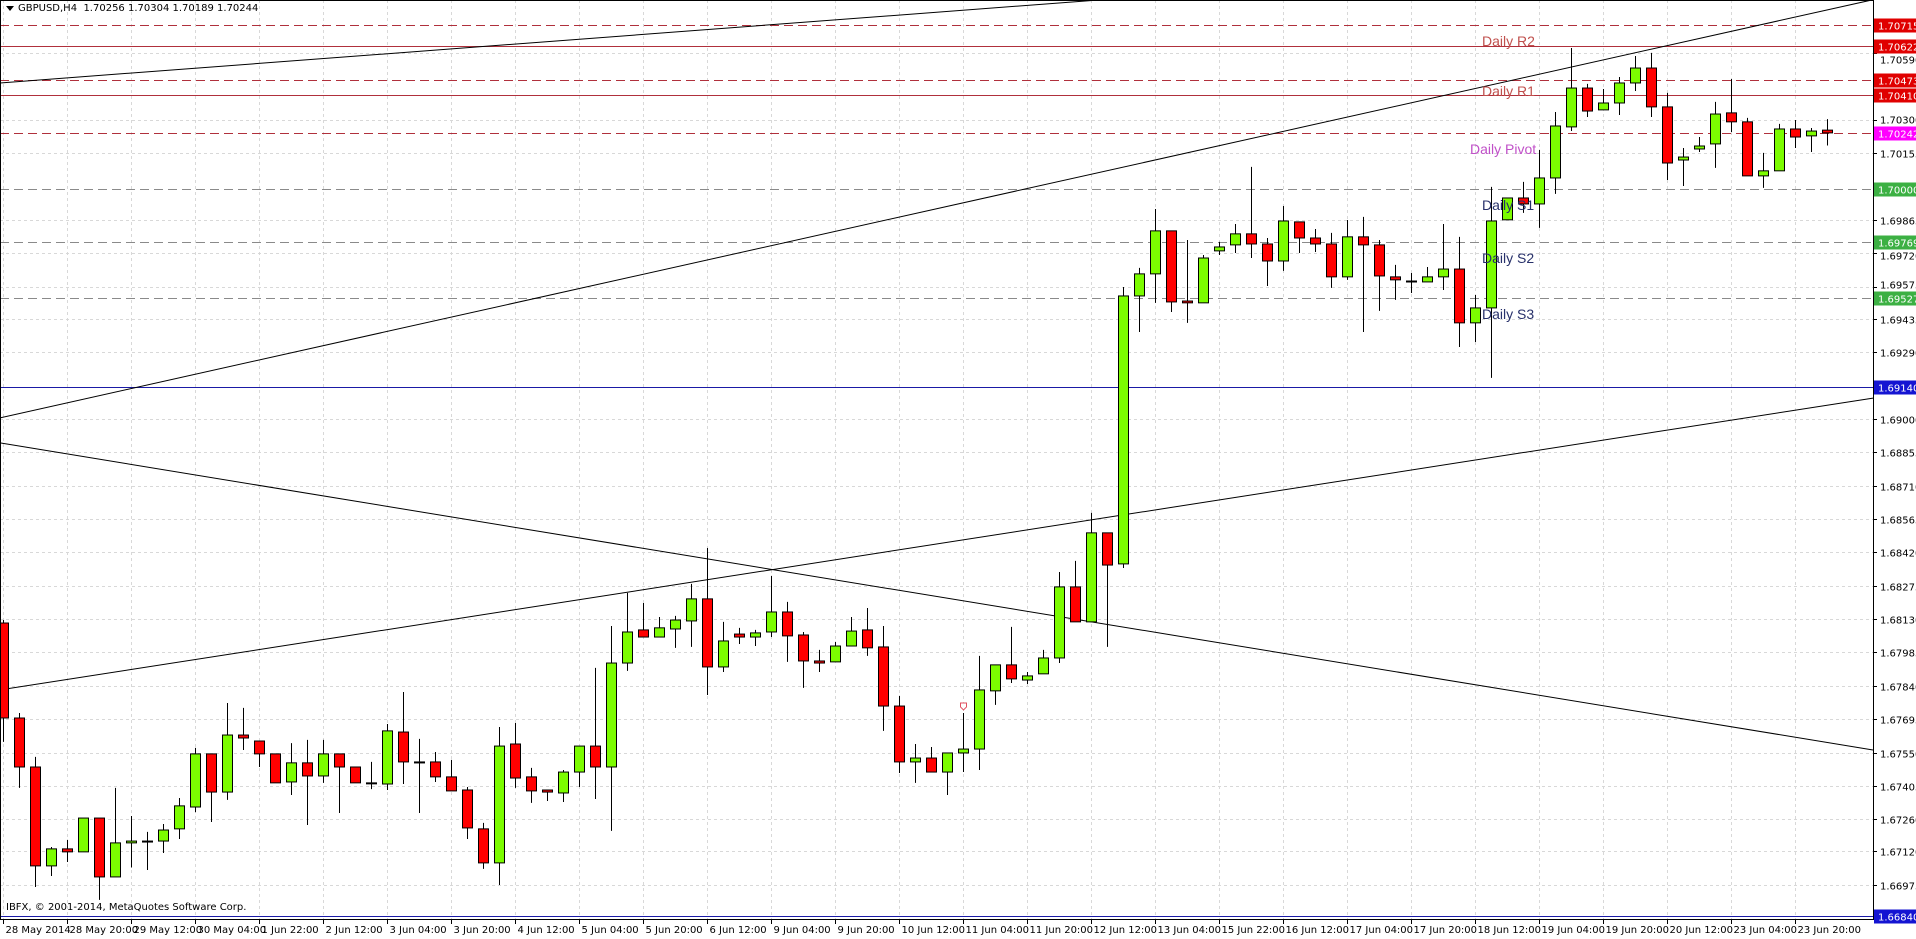  What do you see at coordinates (1508, 313) in the screenshot?
I see `level-label: Daily S3` at bounding box center [1508, 313].